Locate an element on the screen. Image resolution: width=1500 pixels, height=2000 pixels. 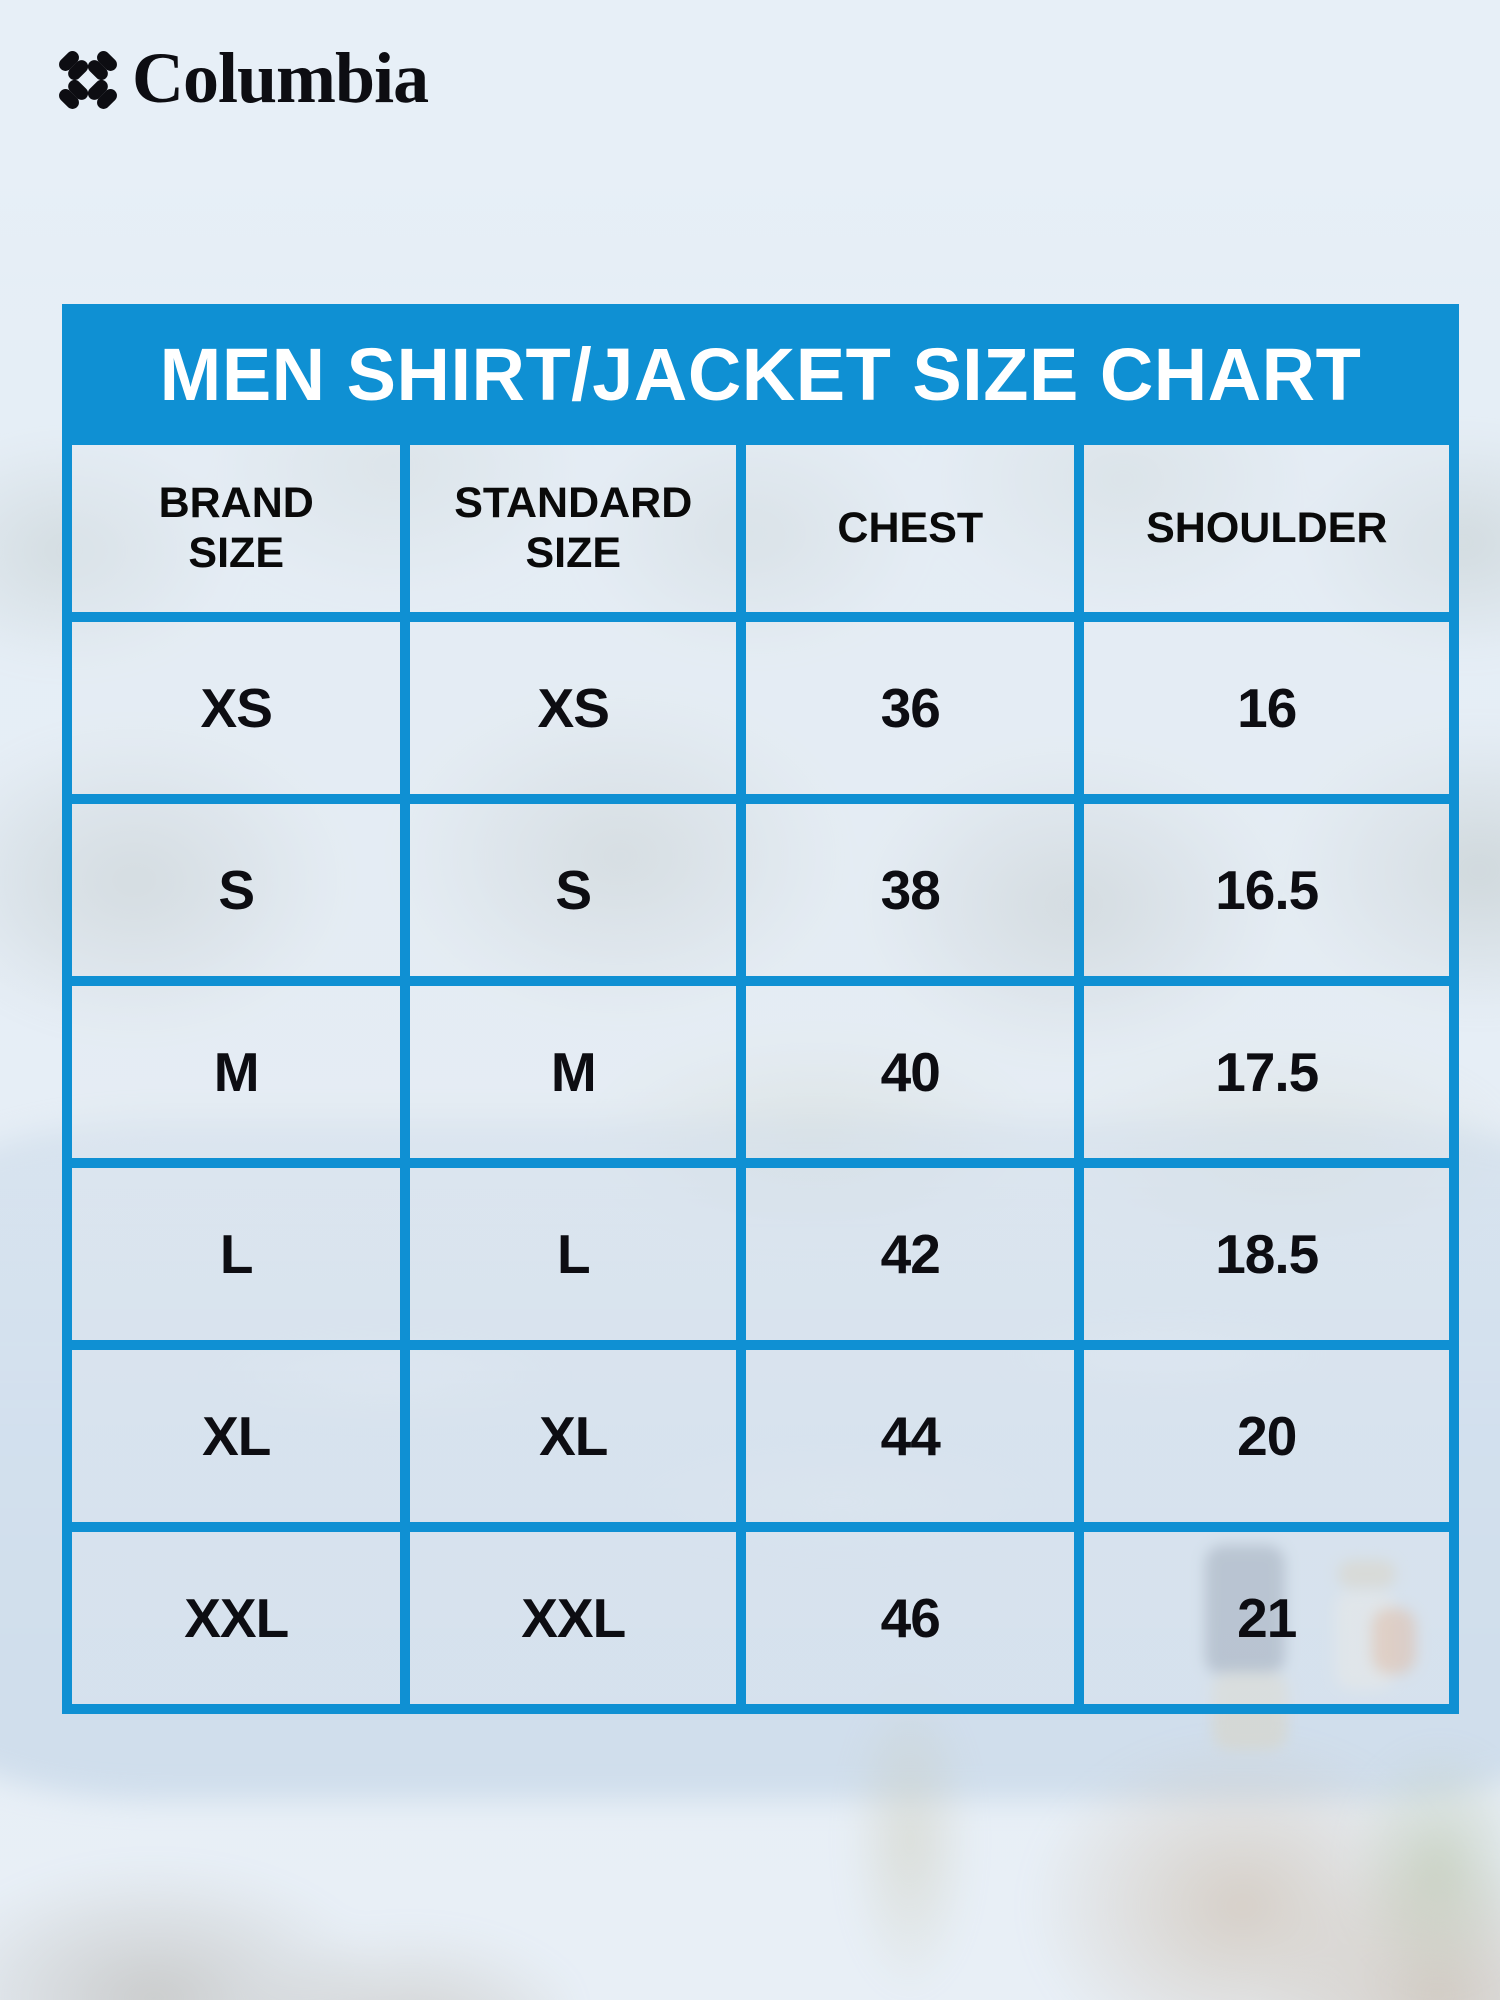
table-row: XL XL 44 20 is located at coordinates (760, 1436).